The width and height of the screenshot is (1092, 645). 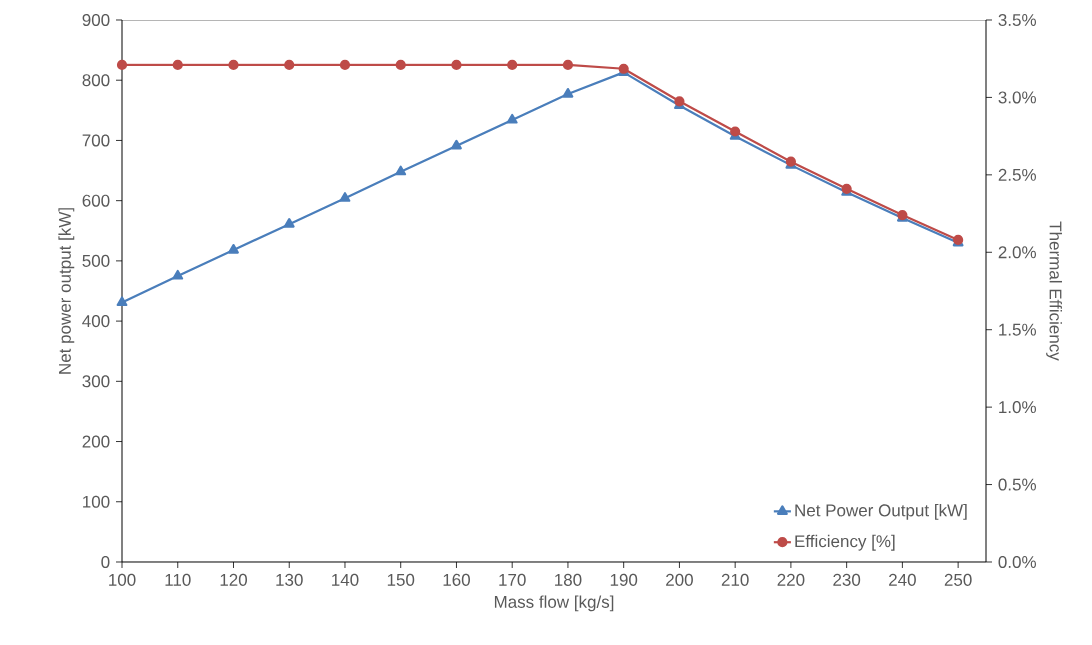 What do you see at coordinates (96, 381) in the screenshot?
I see `y-tick-label: 300` at bounding box center [96, 381].